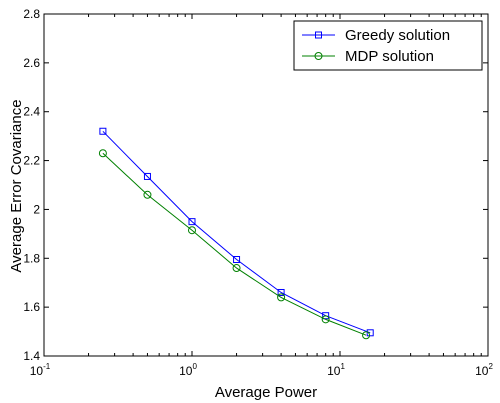 This screenshot has height=403, width=500. What do you see at coordinates (318, 56) in the screenshot?
I see `legend-marker-mdp` at bounding box center [318, 56].